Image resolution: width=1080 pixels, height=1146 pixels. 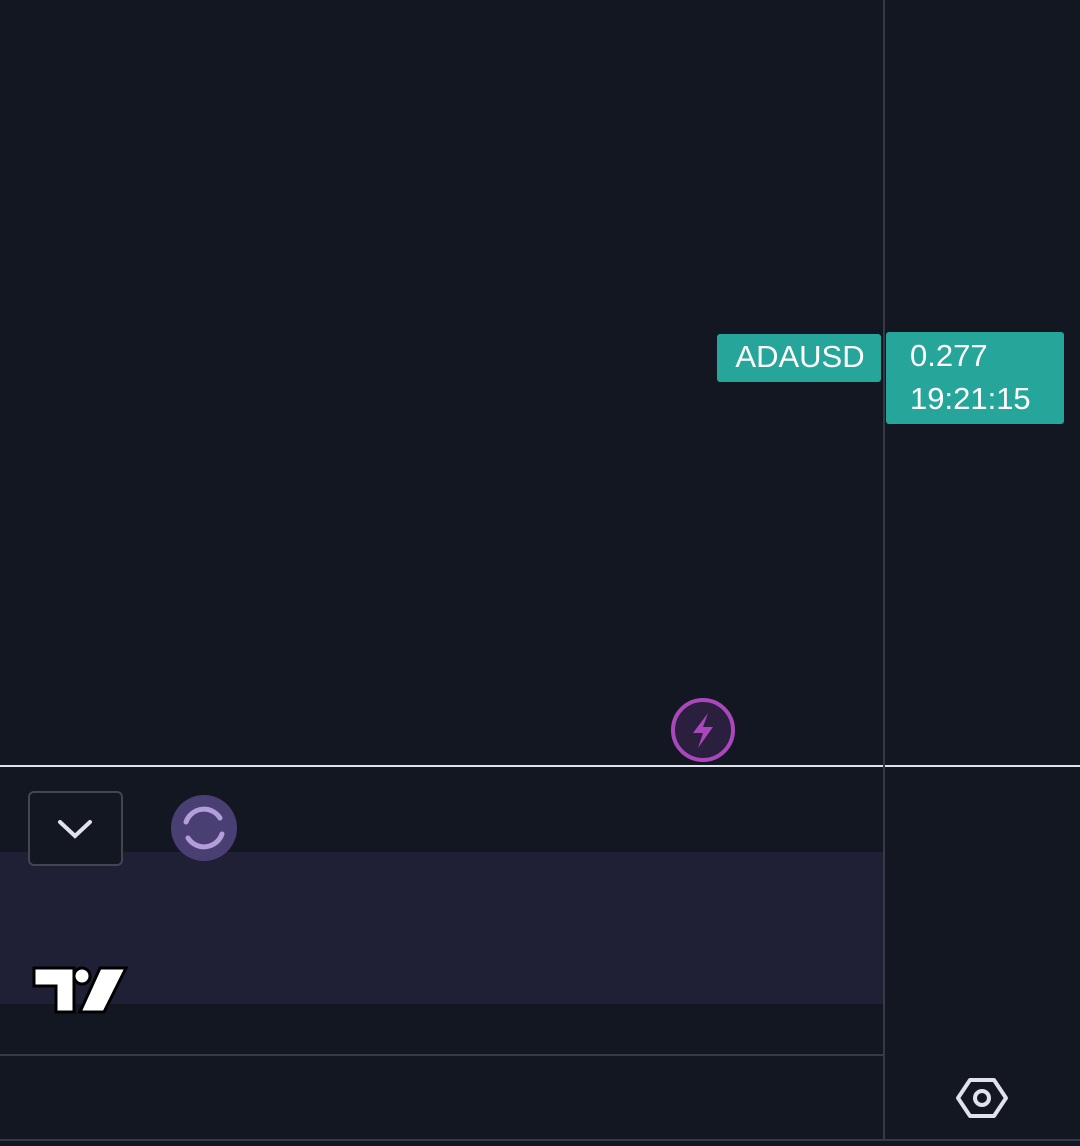 I want to click on symbol-box, so click(x=799, y=358).